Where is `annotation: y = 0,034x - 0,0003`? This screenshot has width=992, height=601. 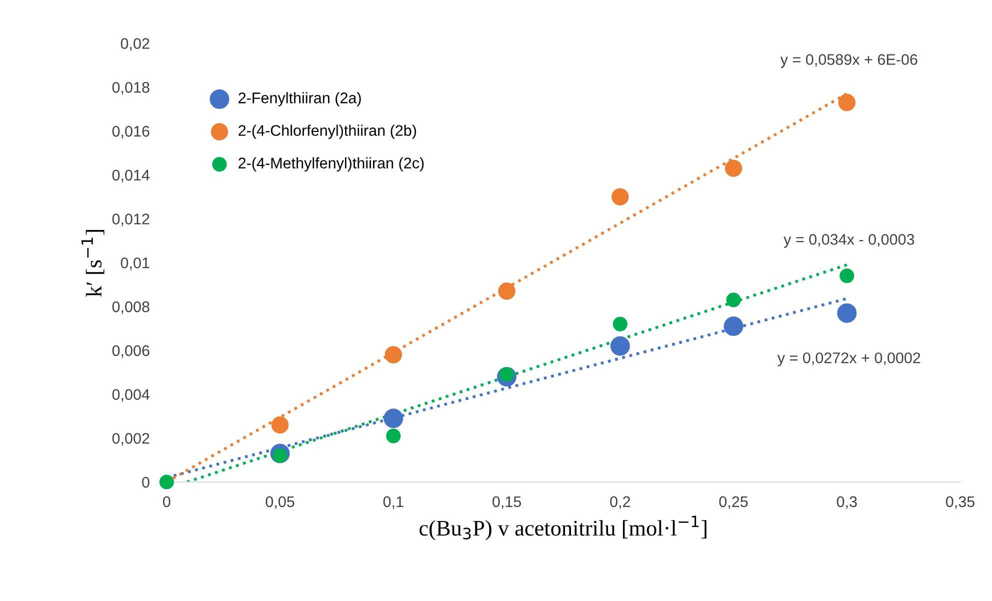
annotation: y = 0,034x - 0,0003 is located at coordinates (849, 241).